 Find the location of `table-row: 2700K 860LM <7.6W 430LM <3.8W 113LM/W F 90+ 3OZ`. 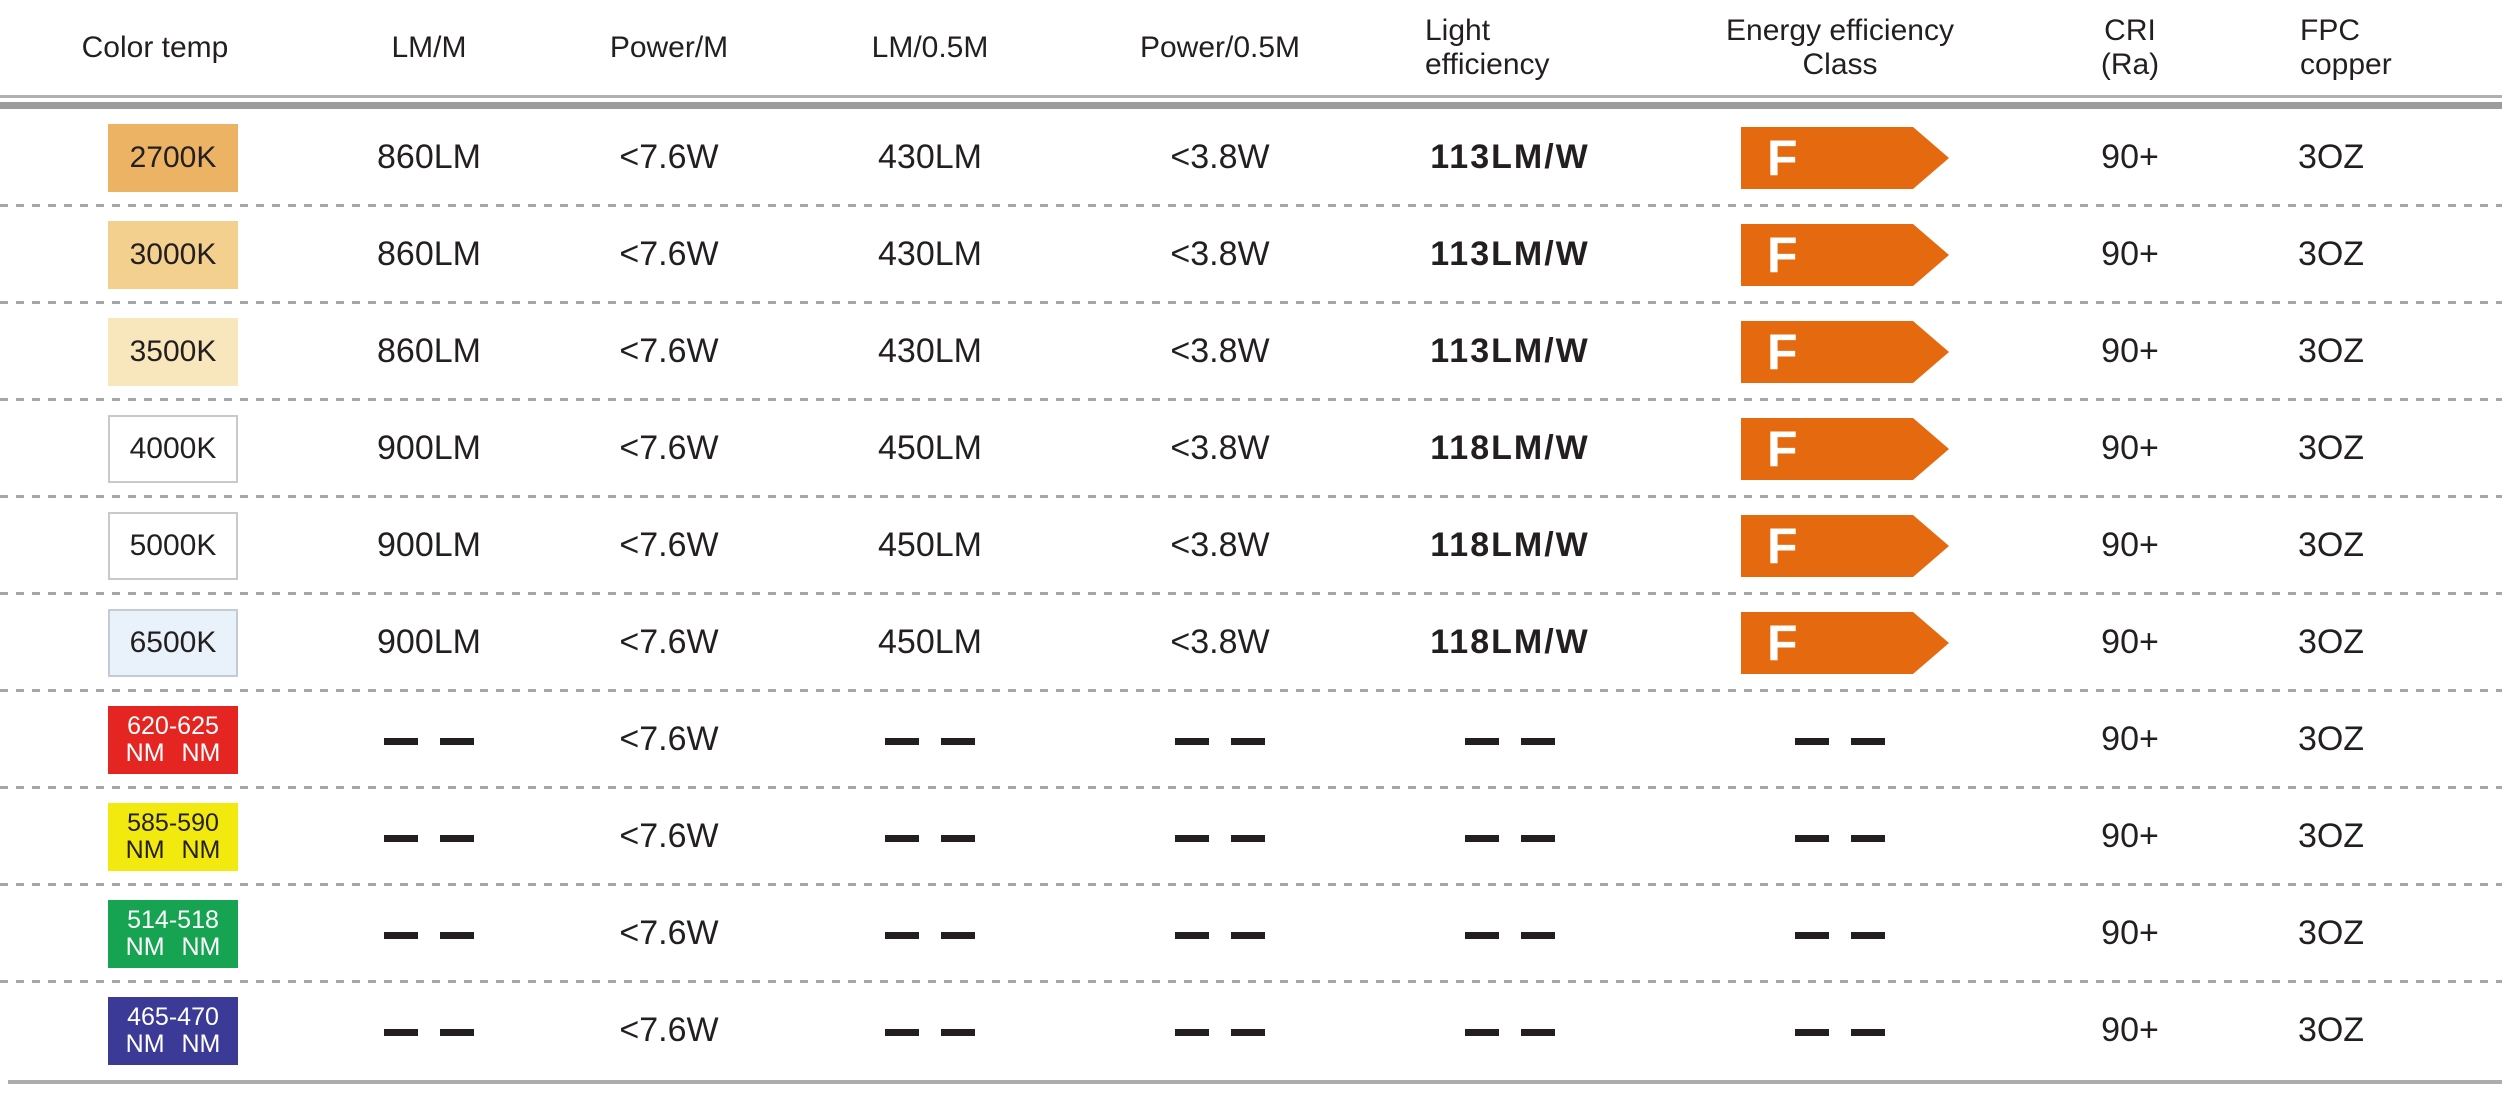

table-row: 2700K 860LM <7.6W 430LM <3.8W 113LM/W F 90+ 3OZ is located at coordinates (1251, 158).